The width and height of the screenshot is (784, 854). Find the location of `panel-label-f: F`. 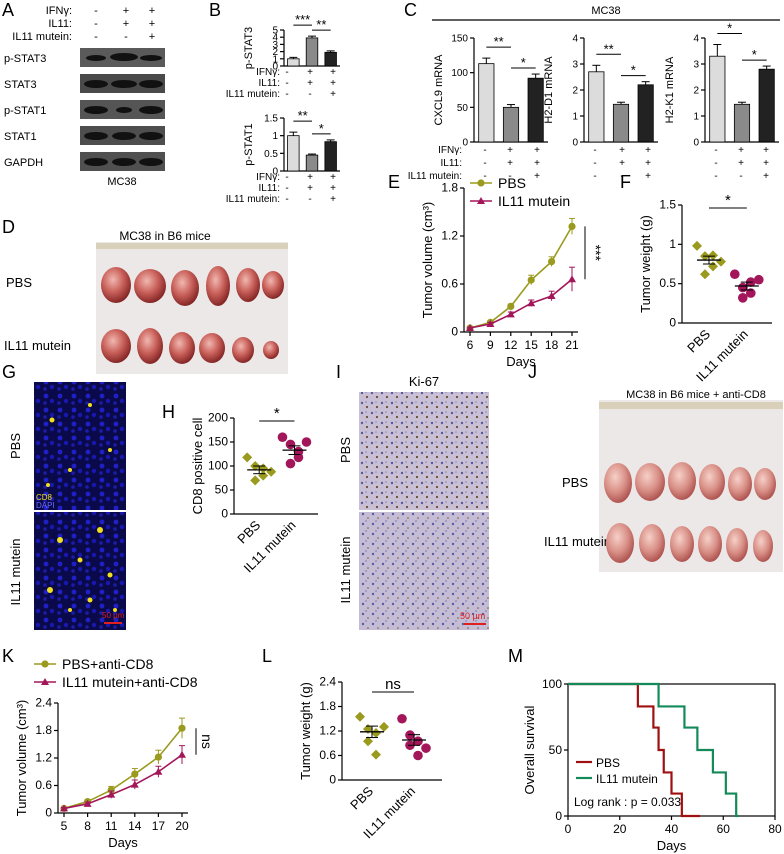

panel-label-f: F is located at coordinates (625, 182).